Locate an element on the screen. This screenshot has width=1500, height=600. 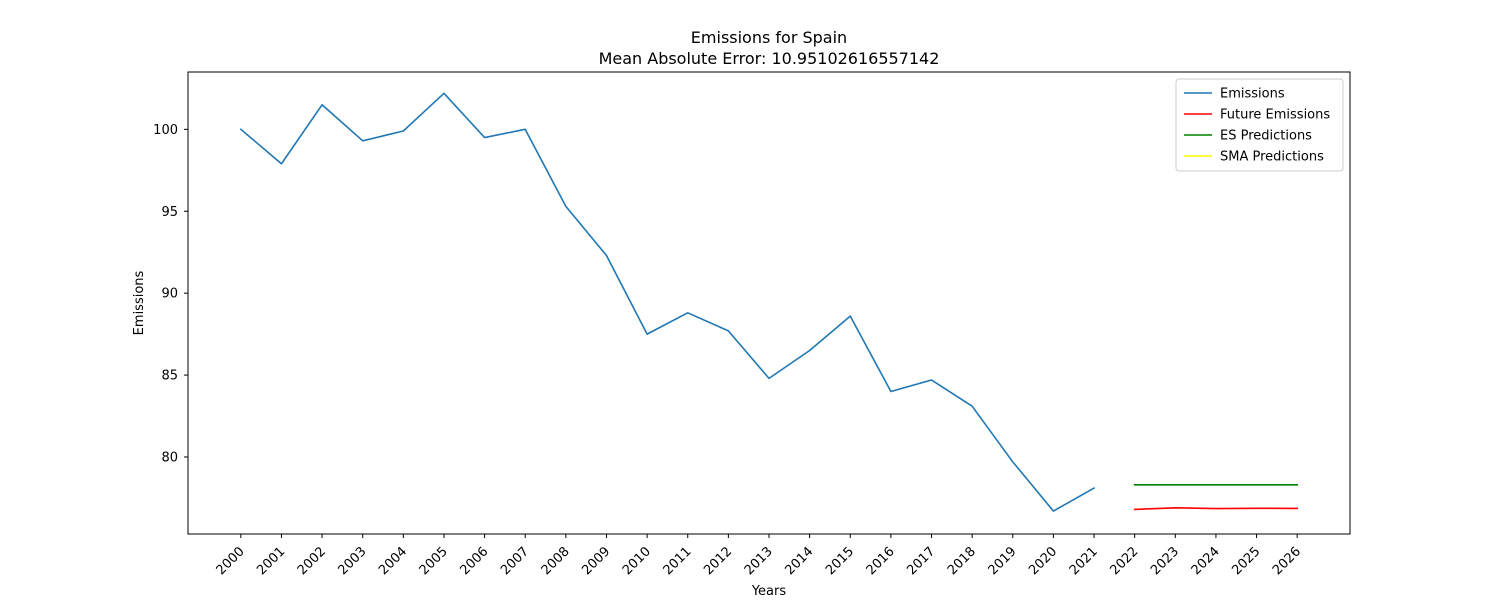
x-tick-label: 2014 is located at coordinates (799, 561).